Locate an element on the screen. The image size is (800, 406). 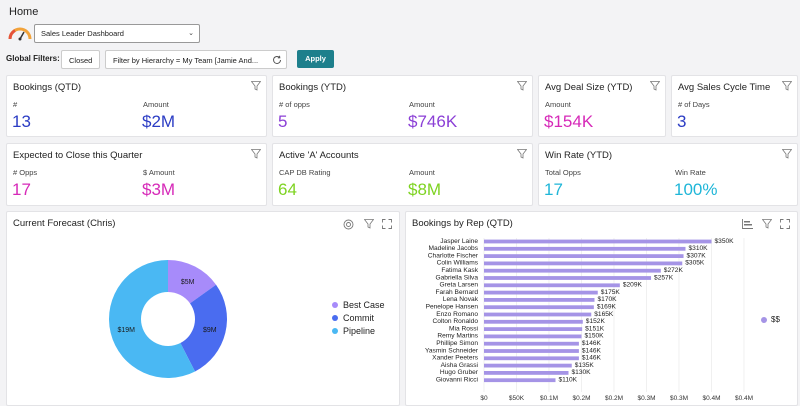
dashboard-select: Sales Leader Dashboard ⌄ is located at coordinates (117, 33).